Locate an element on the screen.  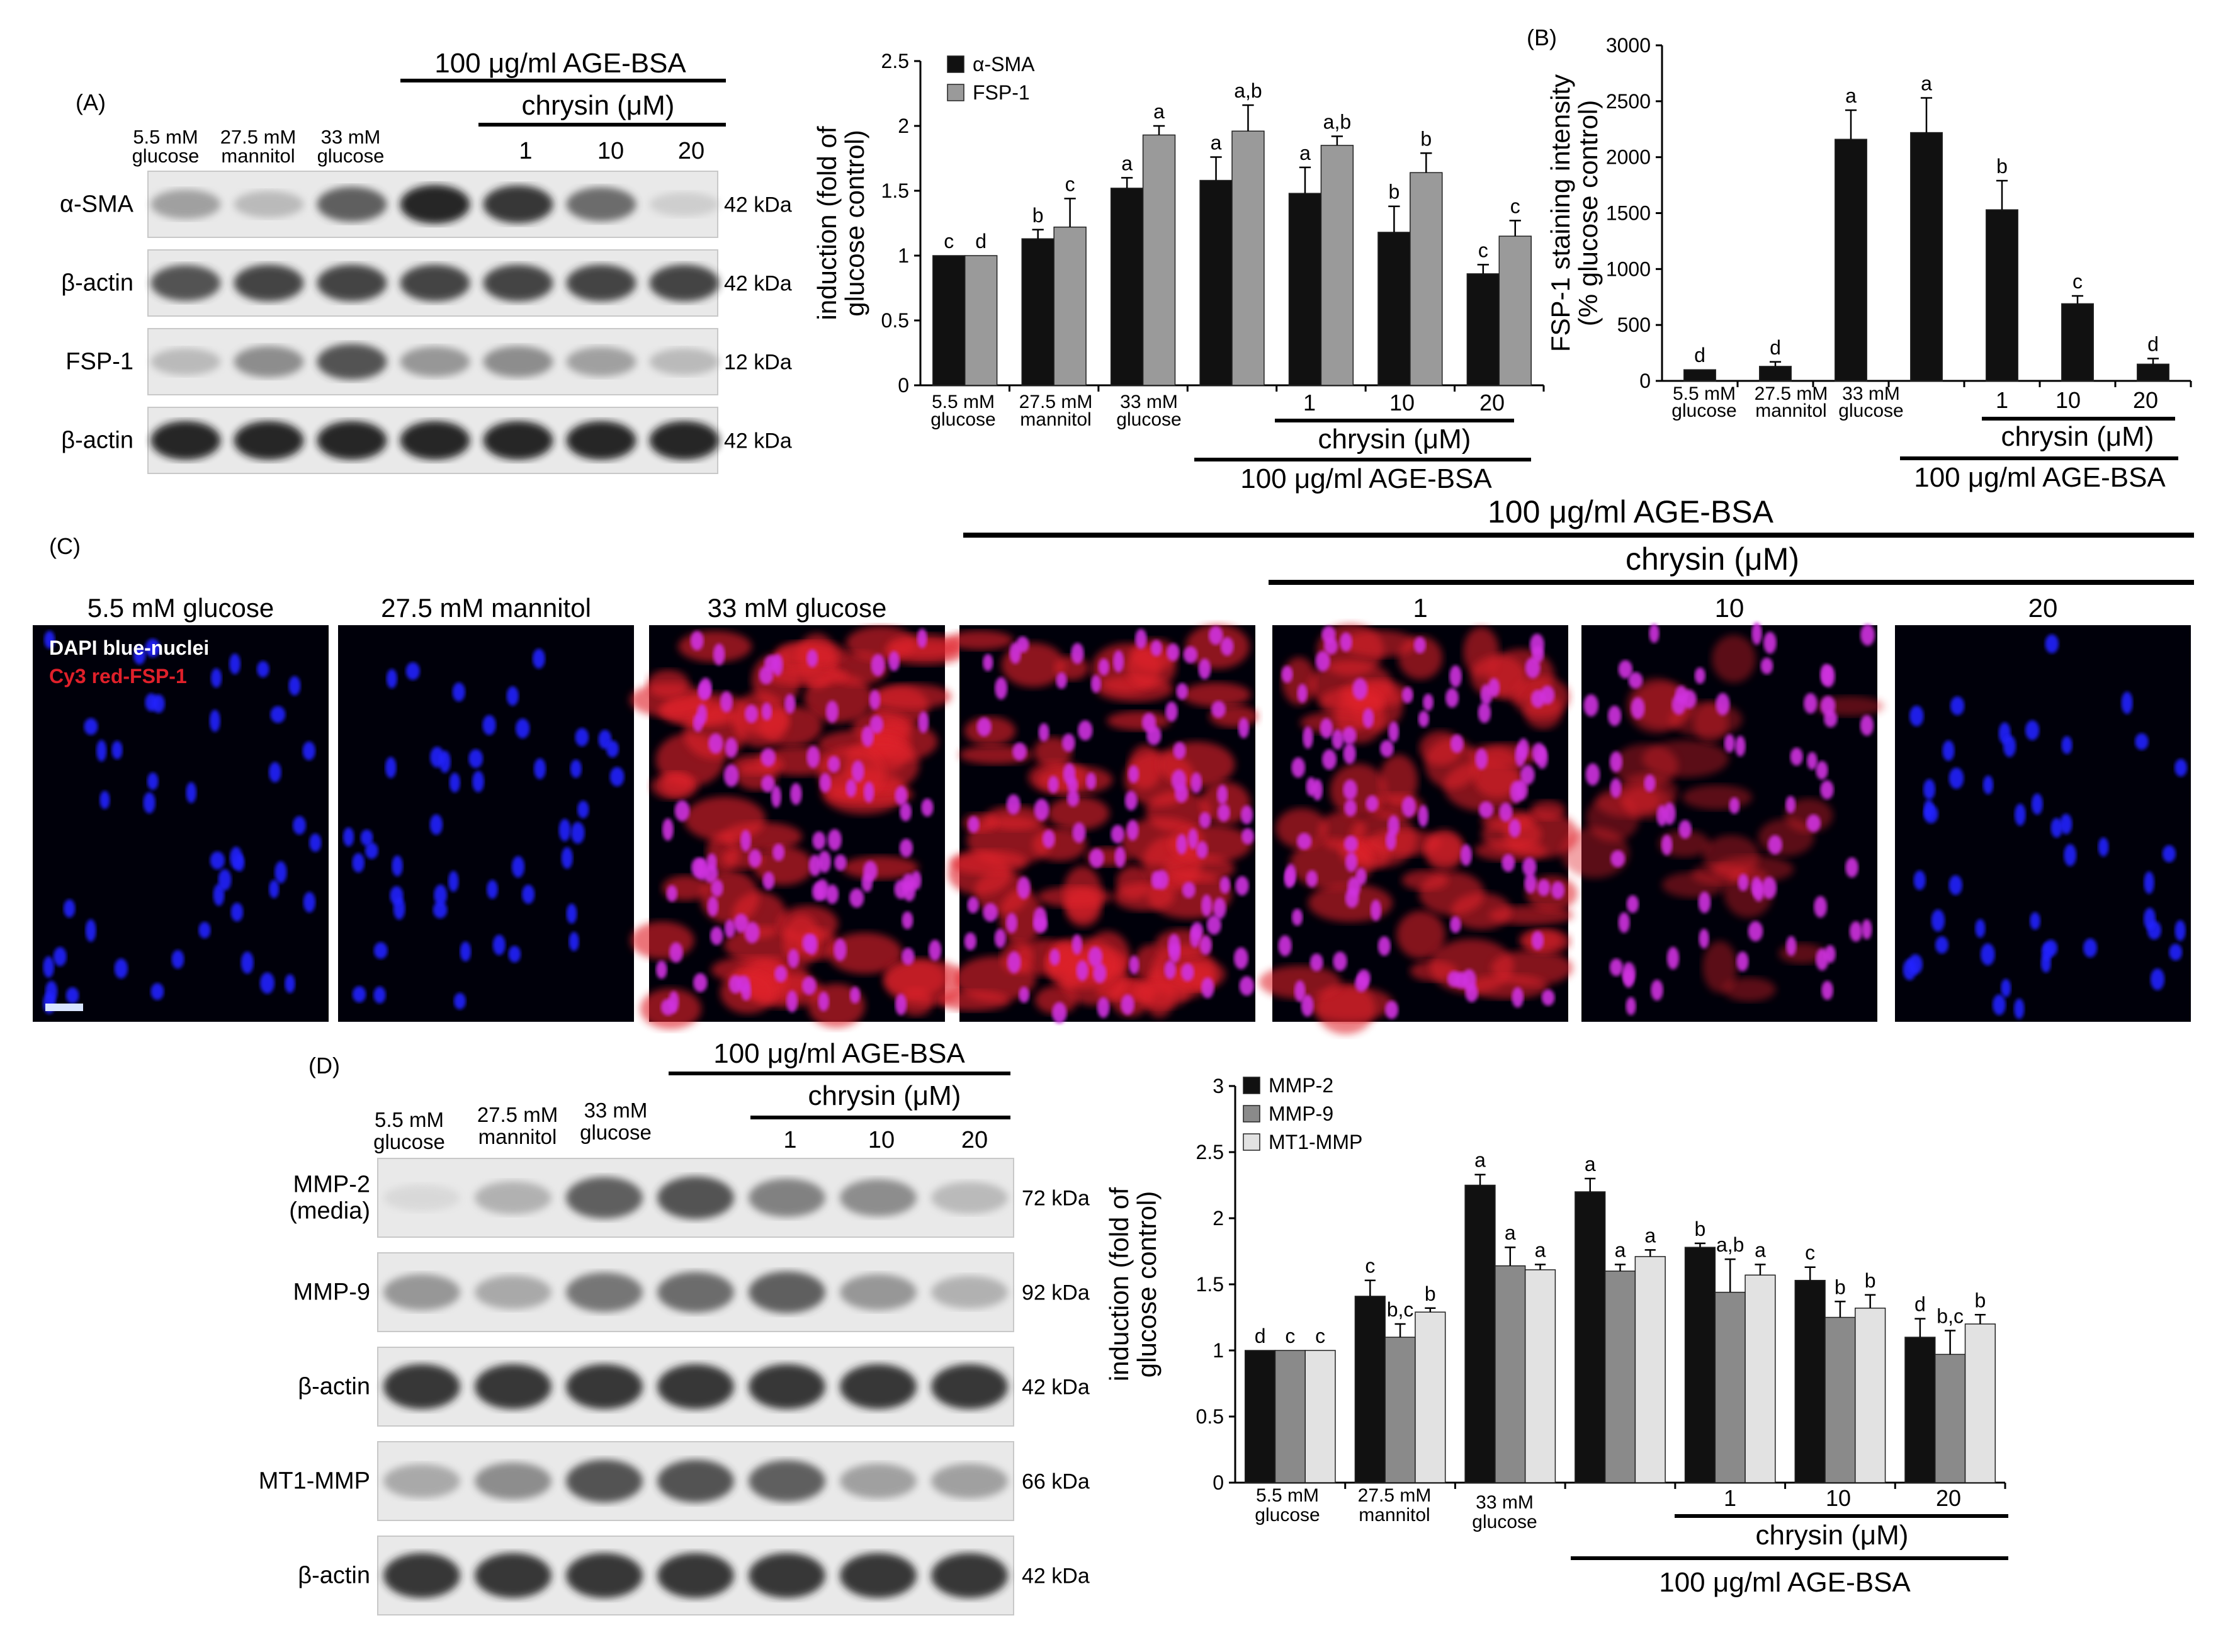
image-header: 20 is located at coordinates (2043, 608).